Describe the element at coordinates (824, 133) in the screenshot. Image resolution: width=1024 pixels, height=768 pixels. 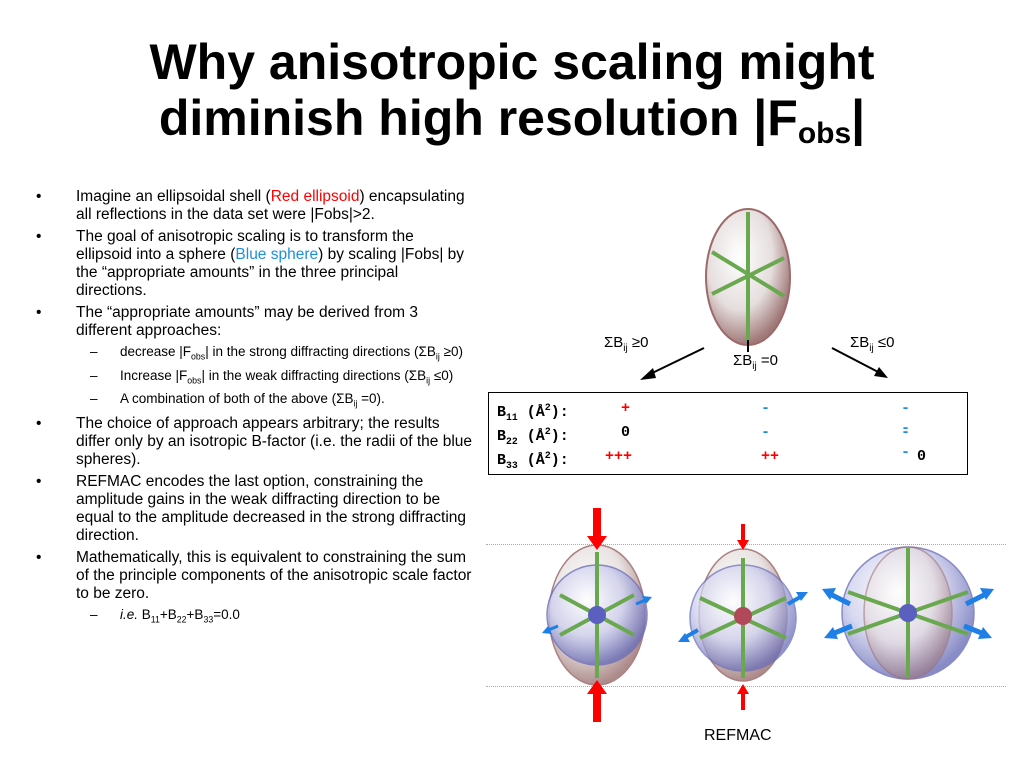
I see `title-subscript: obs` at that location.